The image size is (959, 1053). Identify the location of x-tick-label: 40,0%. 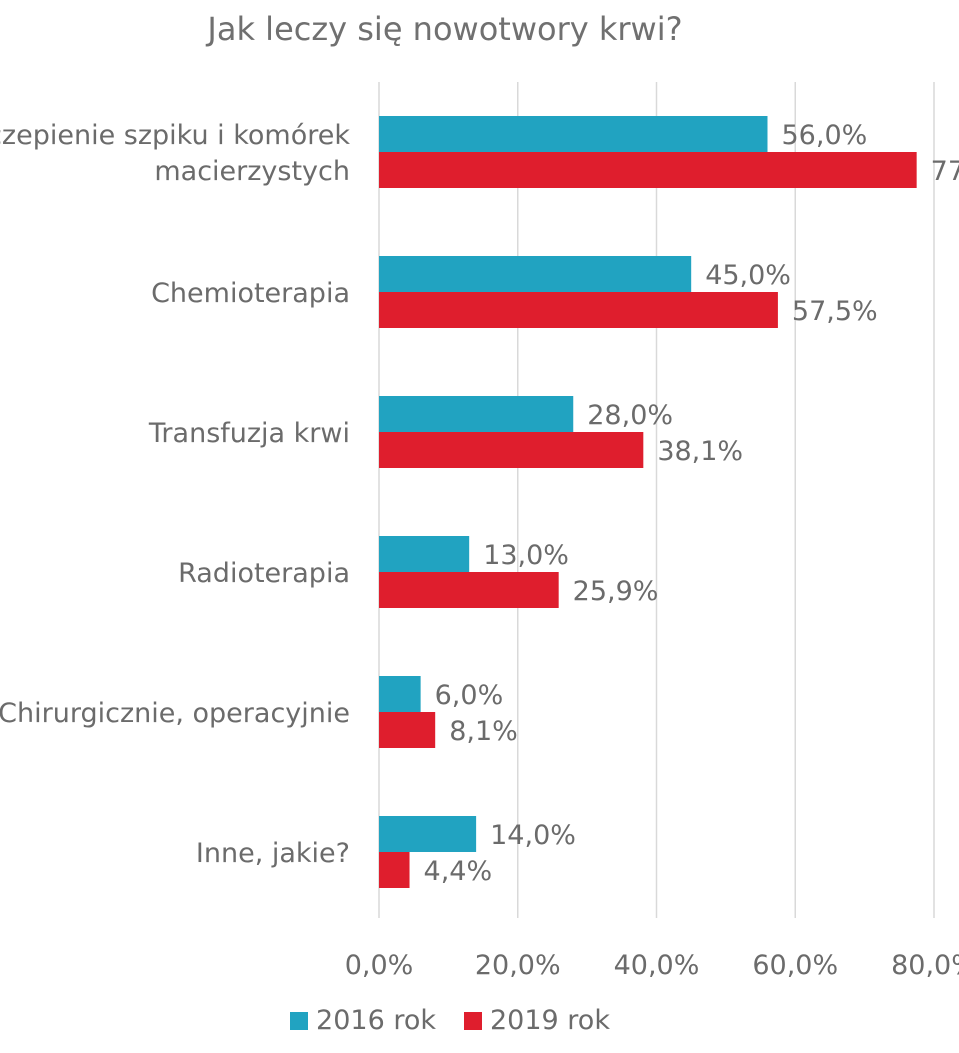
(657, 965).